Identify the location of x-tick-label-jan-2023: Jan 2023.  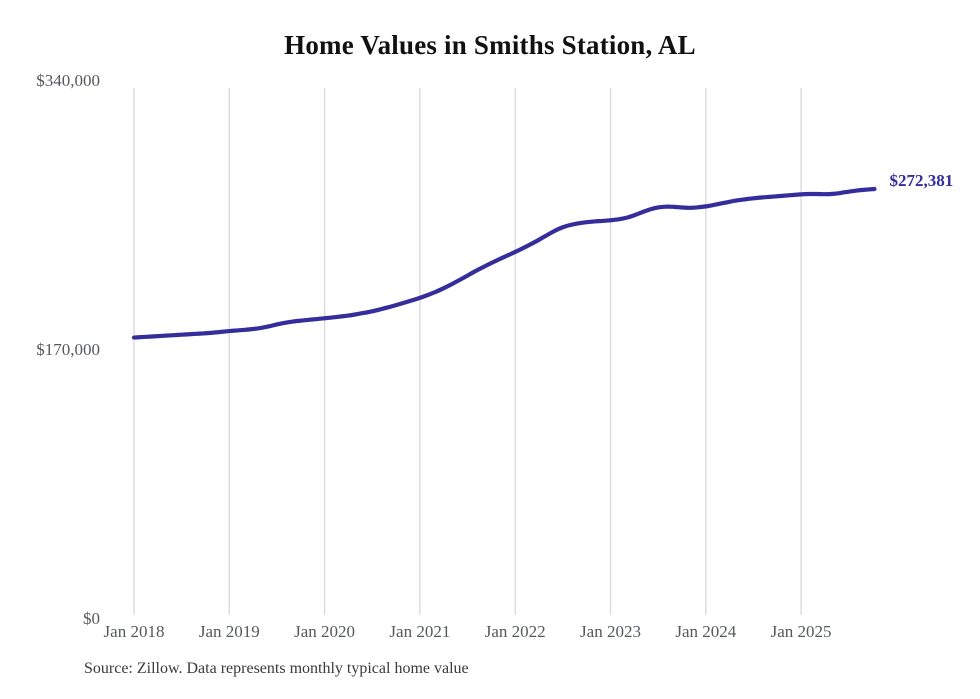
(610, 631).